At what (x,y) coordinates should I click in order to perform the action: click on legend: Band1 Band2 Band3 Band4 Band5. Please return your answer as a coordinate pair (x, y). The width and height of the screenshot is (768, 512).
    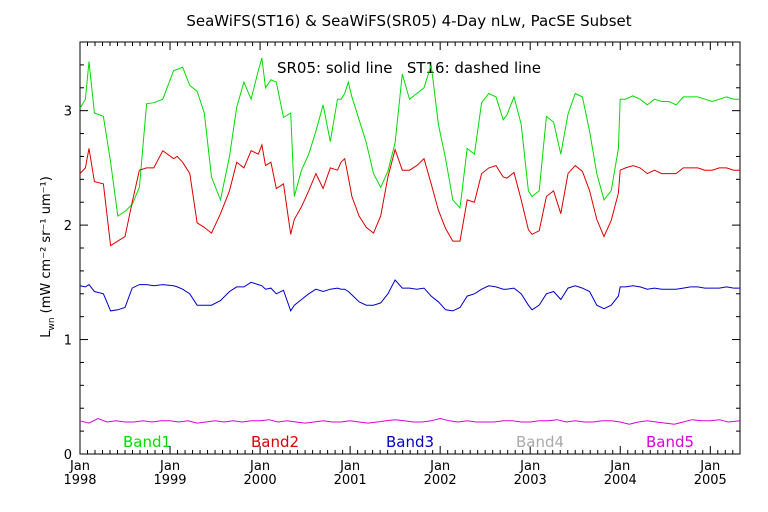
    Looking at the image, I should click on (408, 442).